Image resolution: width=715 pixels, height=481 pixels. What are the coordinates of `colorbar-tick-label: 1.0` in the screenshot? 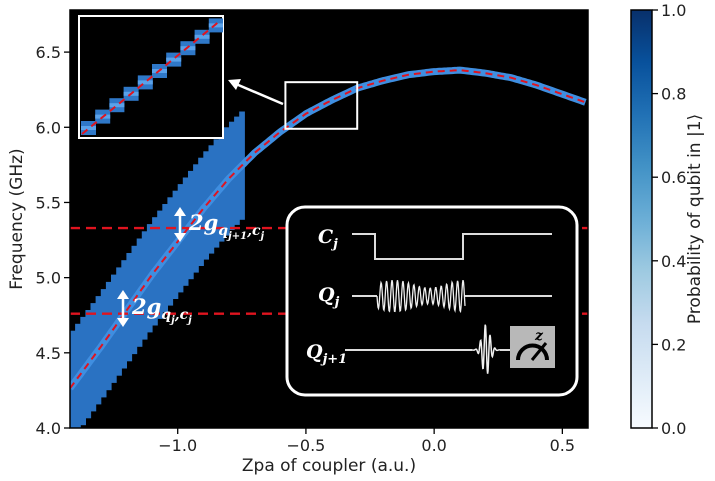 It's located at (673, 10).